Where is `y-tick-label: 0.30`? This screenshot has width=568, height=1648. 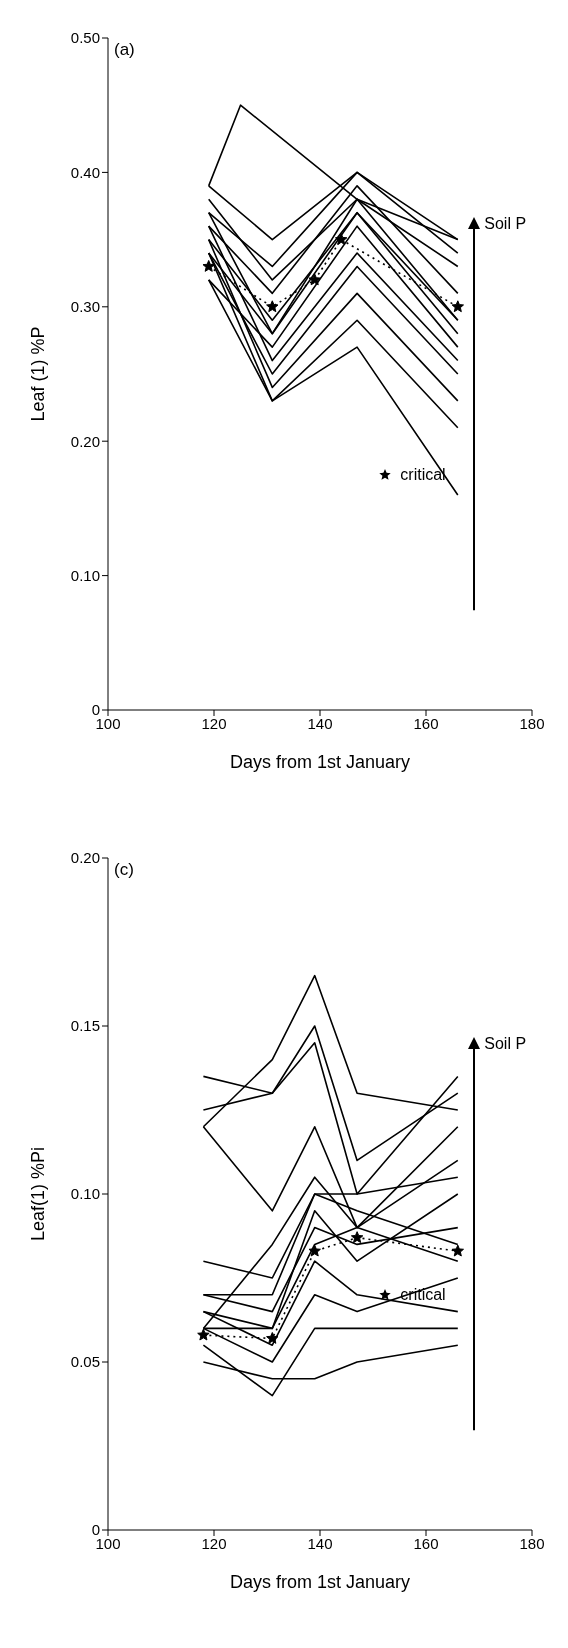 y-tick-label: 0.30 is located at coordinates (85, 307).